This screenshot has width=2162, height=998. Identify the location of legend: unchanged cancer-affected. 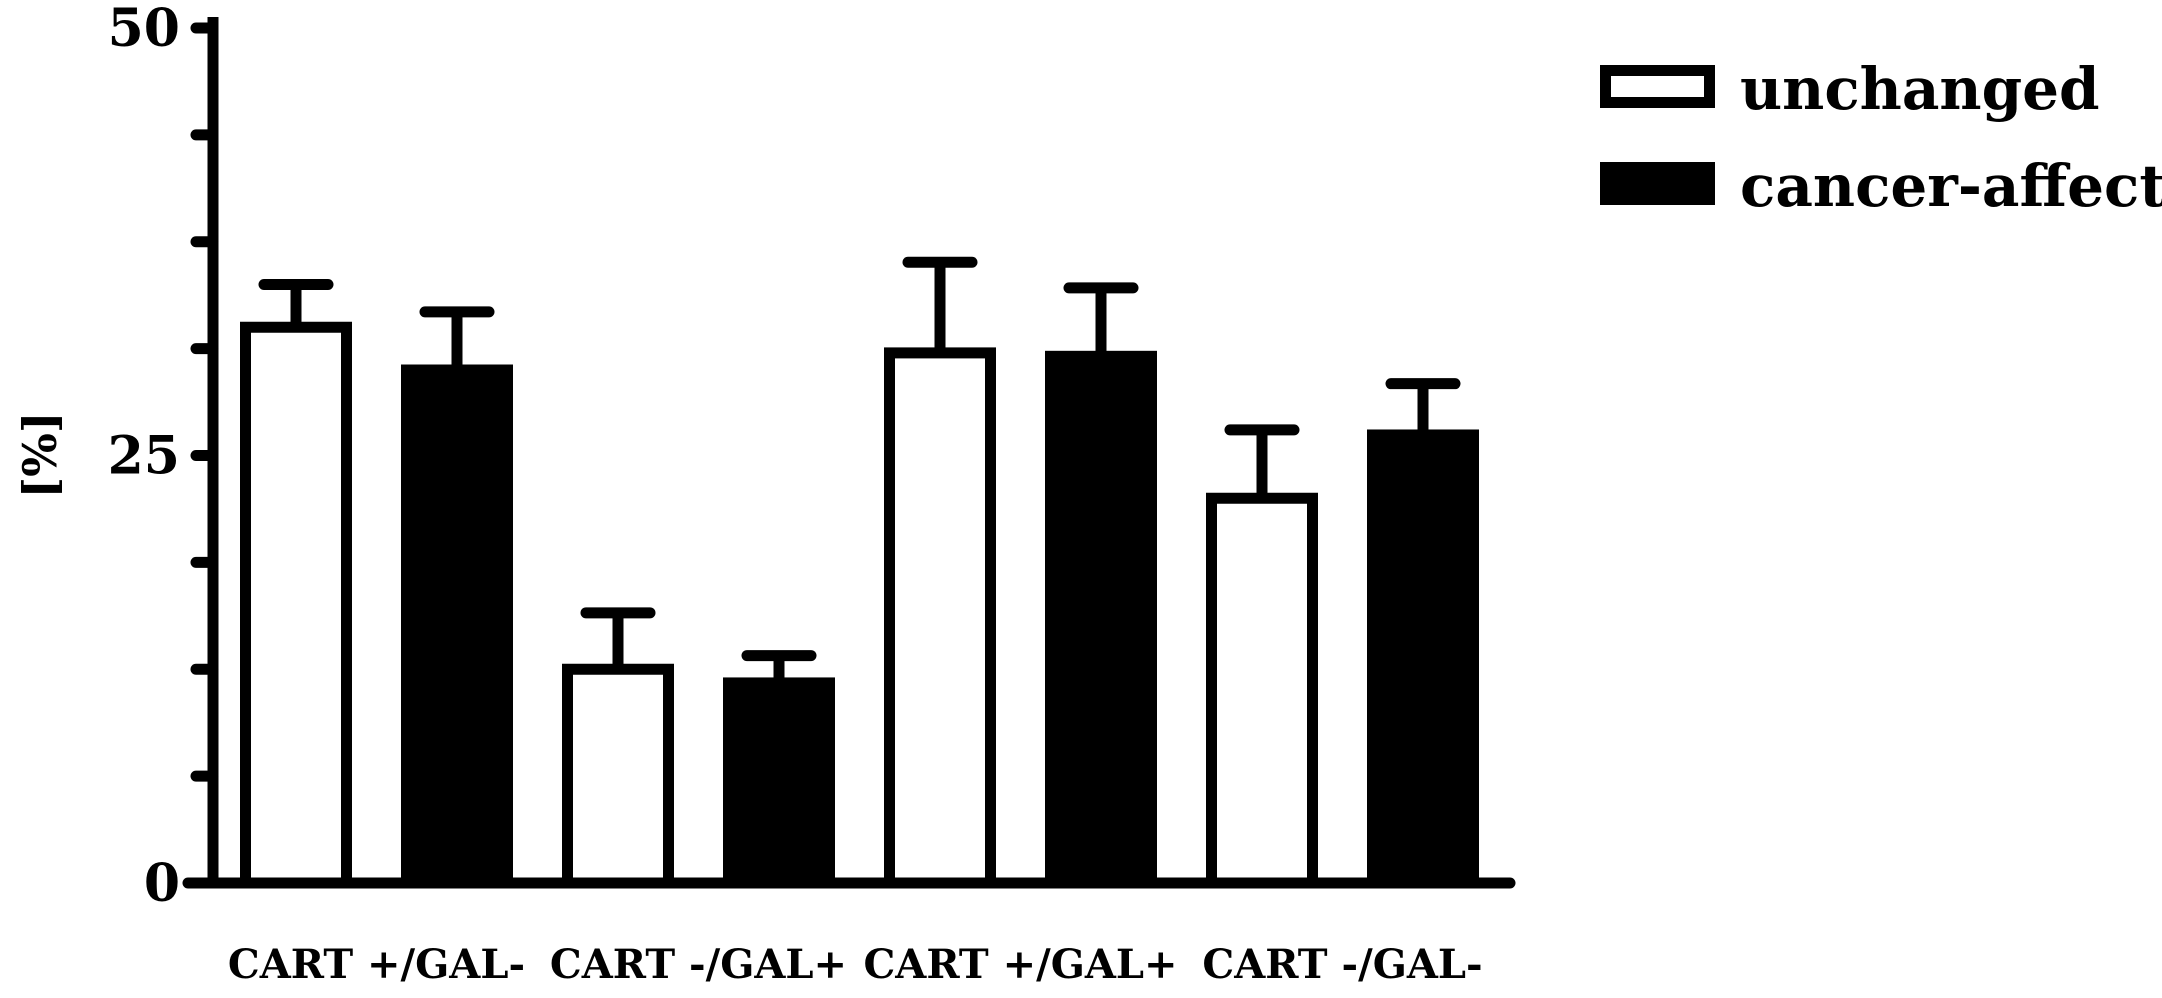
(1881, 137).